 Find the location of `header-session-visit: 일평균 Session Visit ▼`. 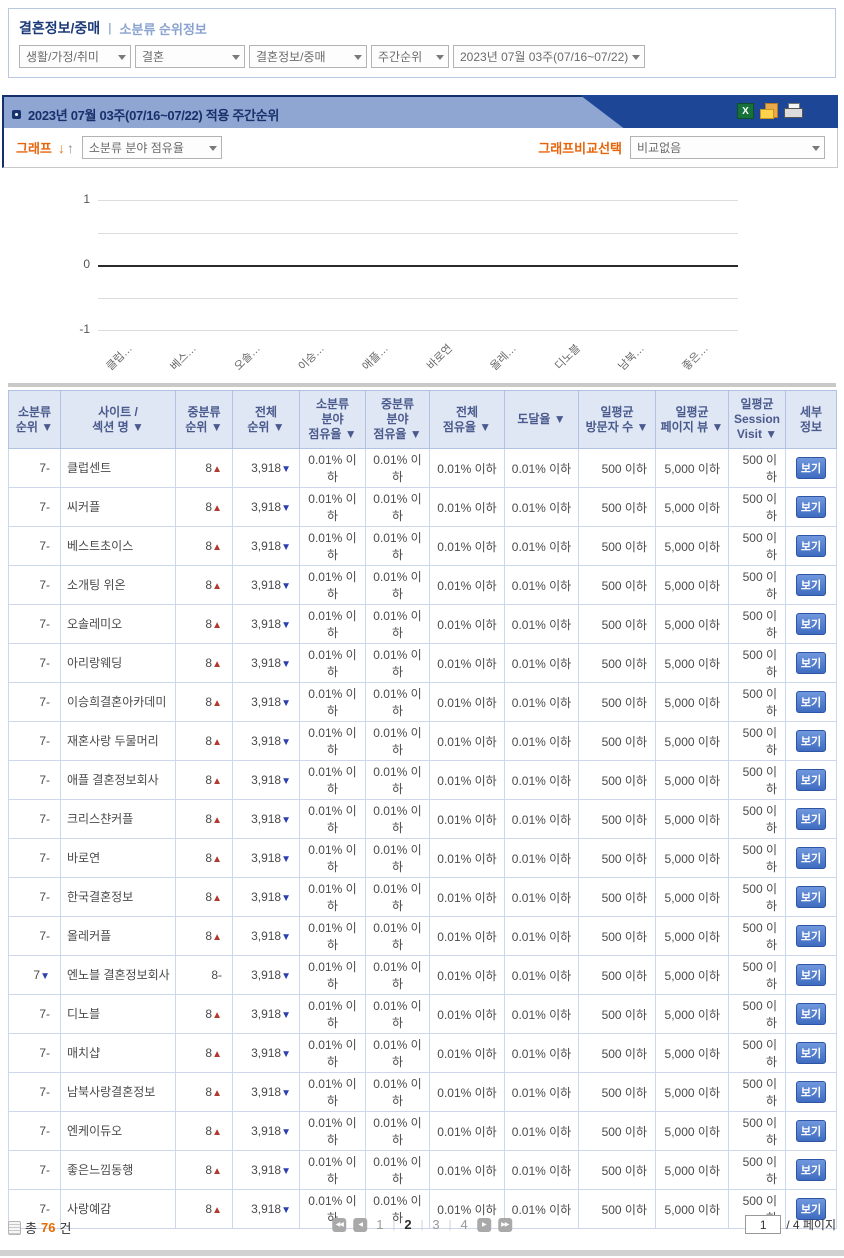

header-session-visit: 일평균 Session Visit ▼ is located at coordinates (757, 419).